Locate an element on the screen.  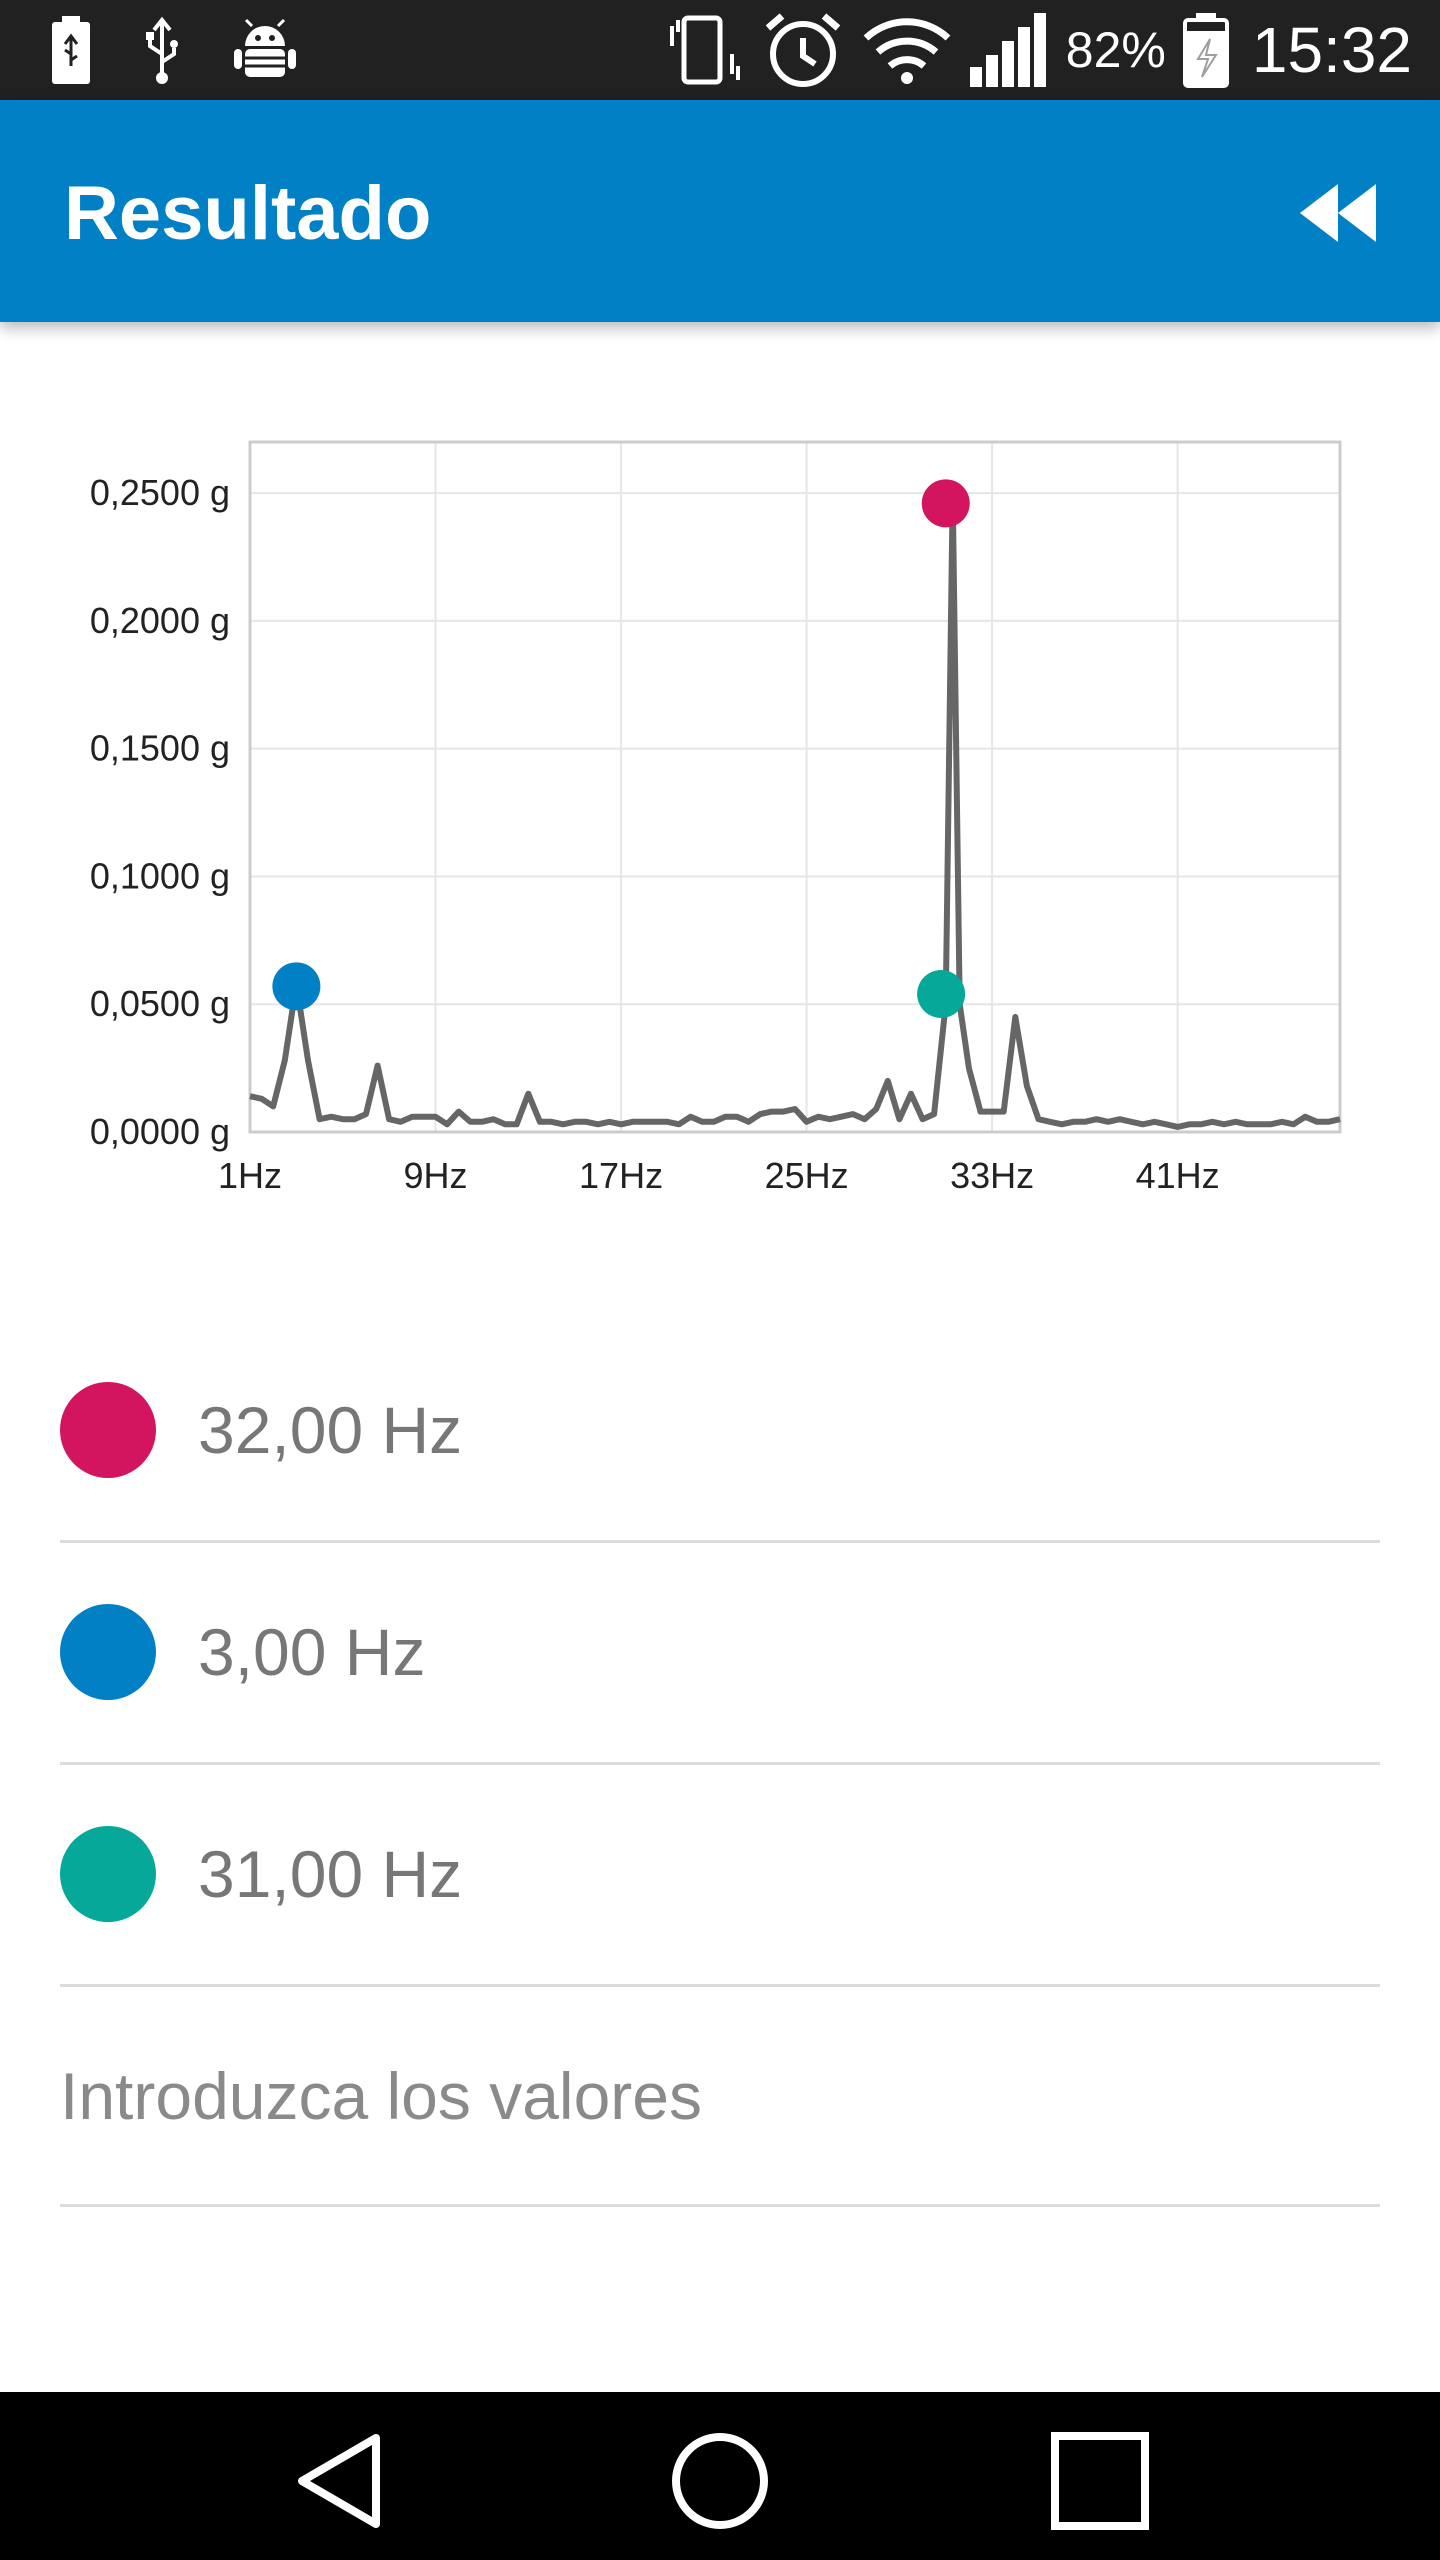
legend-label-peak-1: 32,00 Hz is located at coordinates (330, 1430).